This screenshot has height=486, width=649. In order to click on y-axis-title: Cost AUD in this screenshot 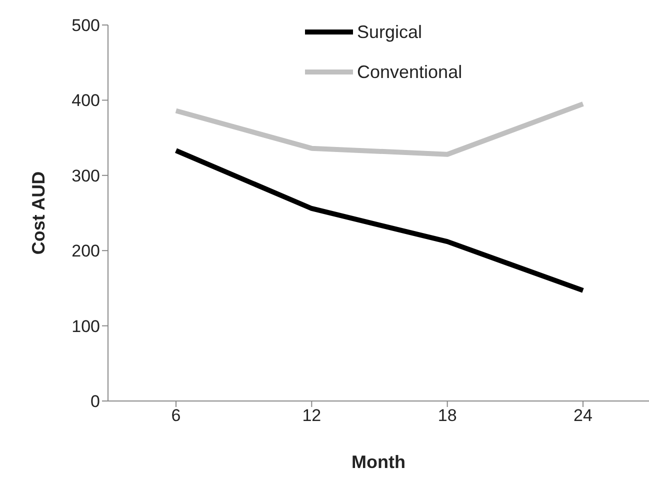, I will do `click(38, 213)`.